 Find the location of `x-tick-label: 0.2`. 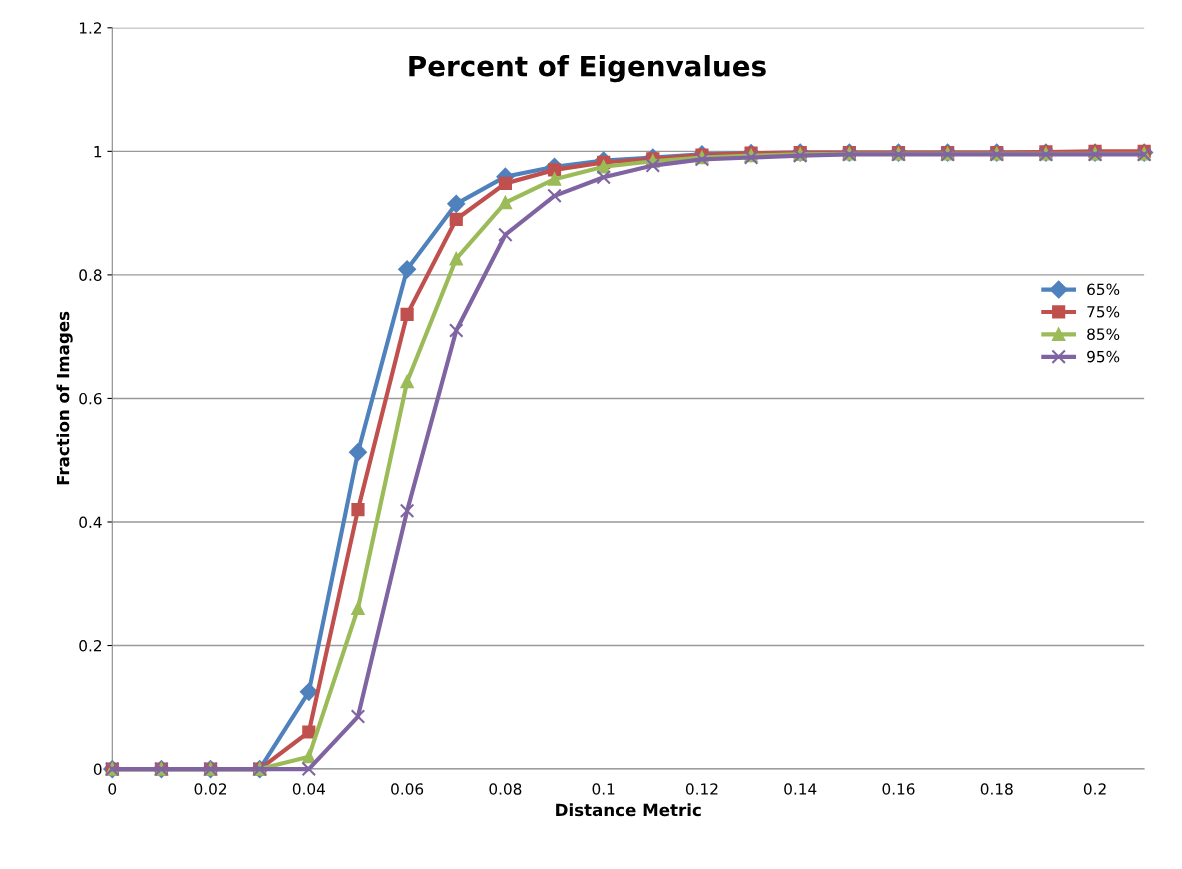

x-tick-label: 0.2 is located at coordinates (1094, 789).